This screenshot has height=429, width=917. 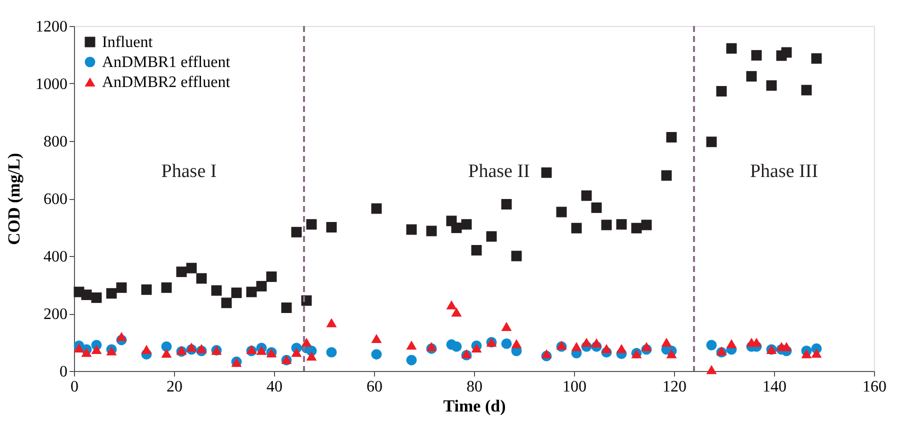 What do you see at coordinates (166, 62) in the screenshot?
I see `legend-label: AnDMBR1 effluent` at bounding box center [166, 62].